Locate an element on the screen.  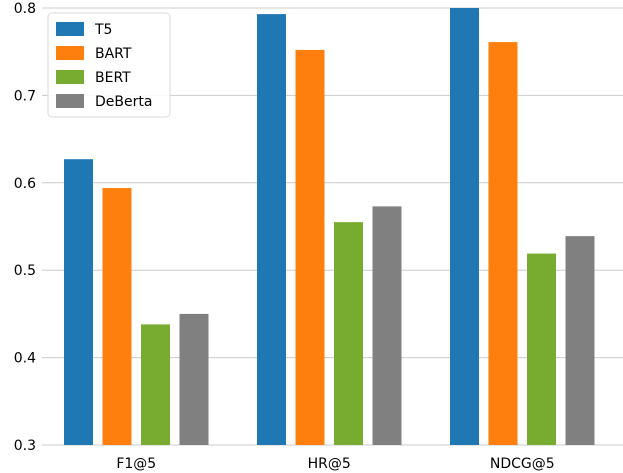
legend-swatch-t5 is located at coordinates (70, 29).